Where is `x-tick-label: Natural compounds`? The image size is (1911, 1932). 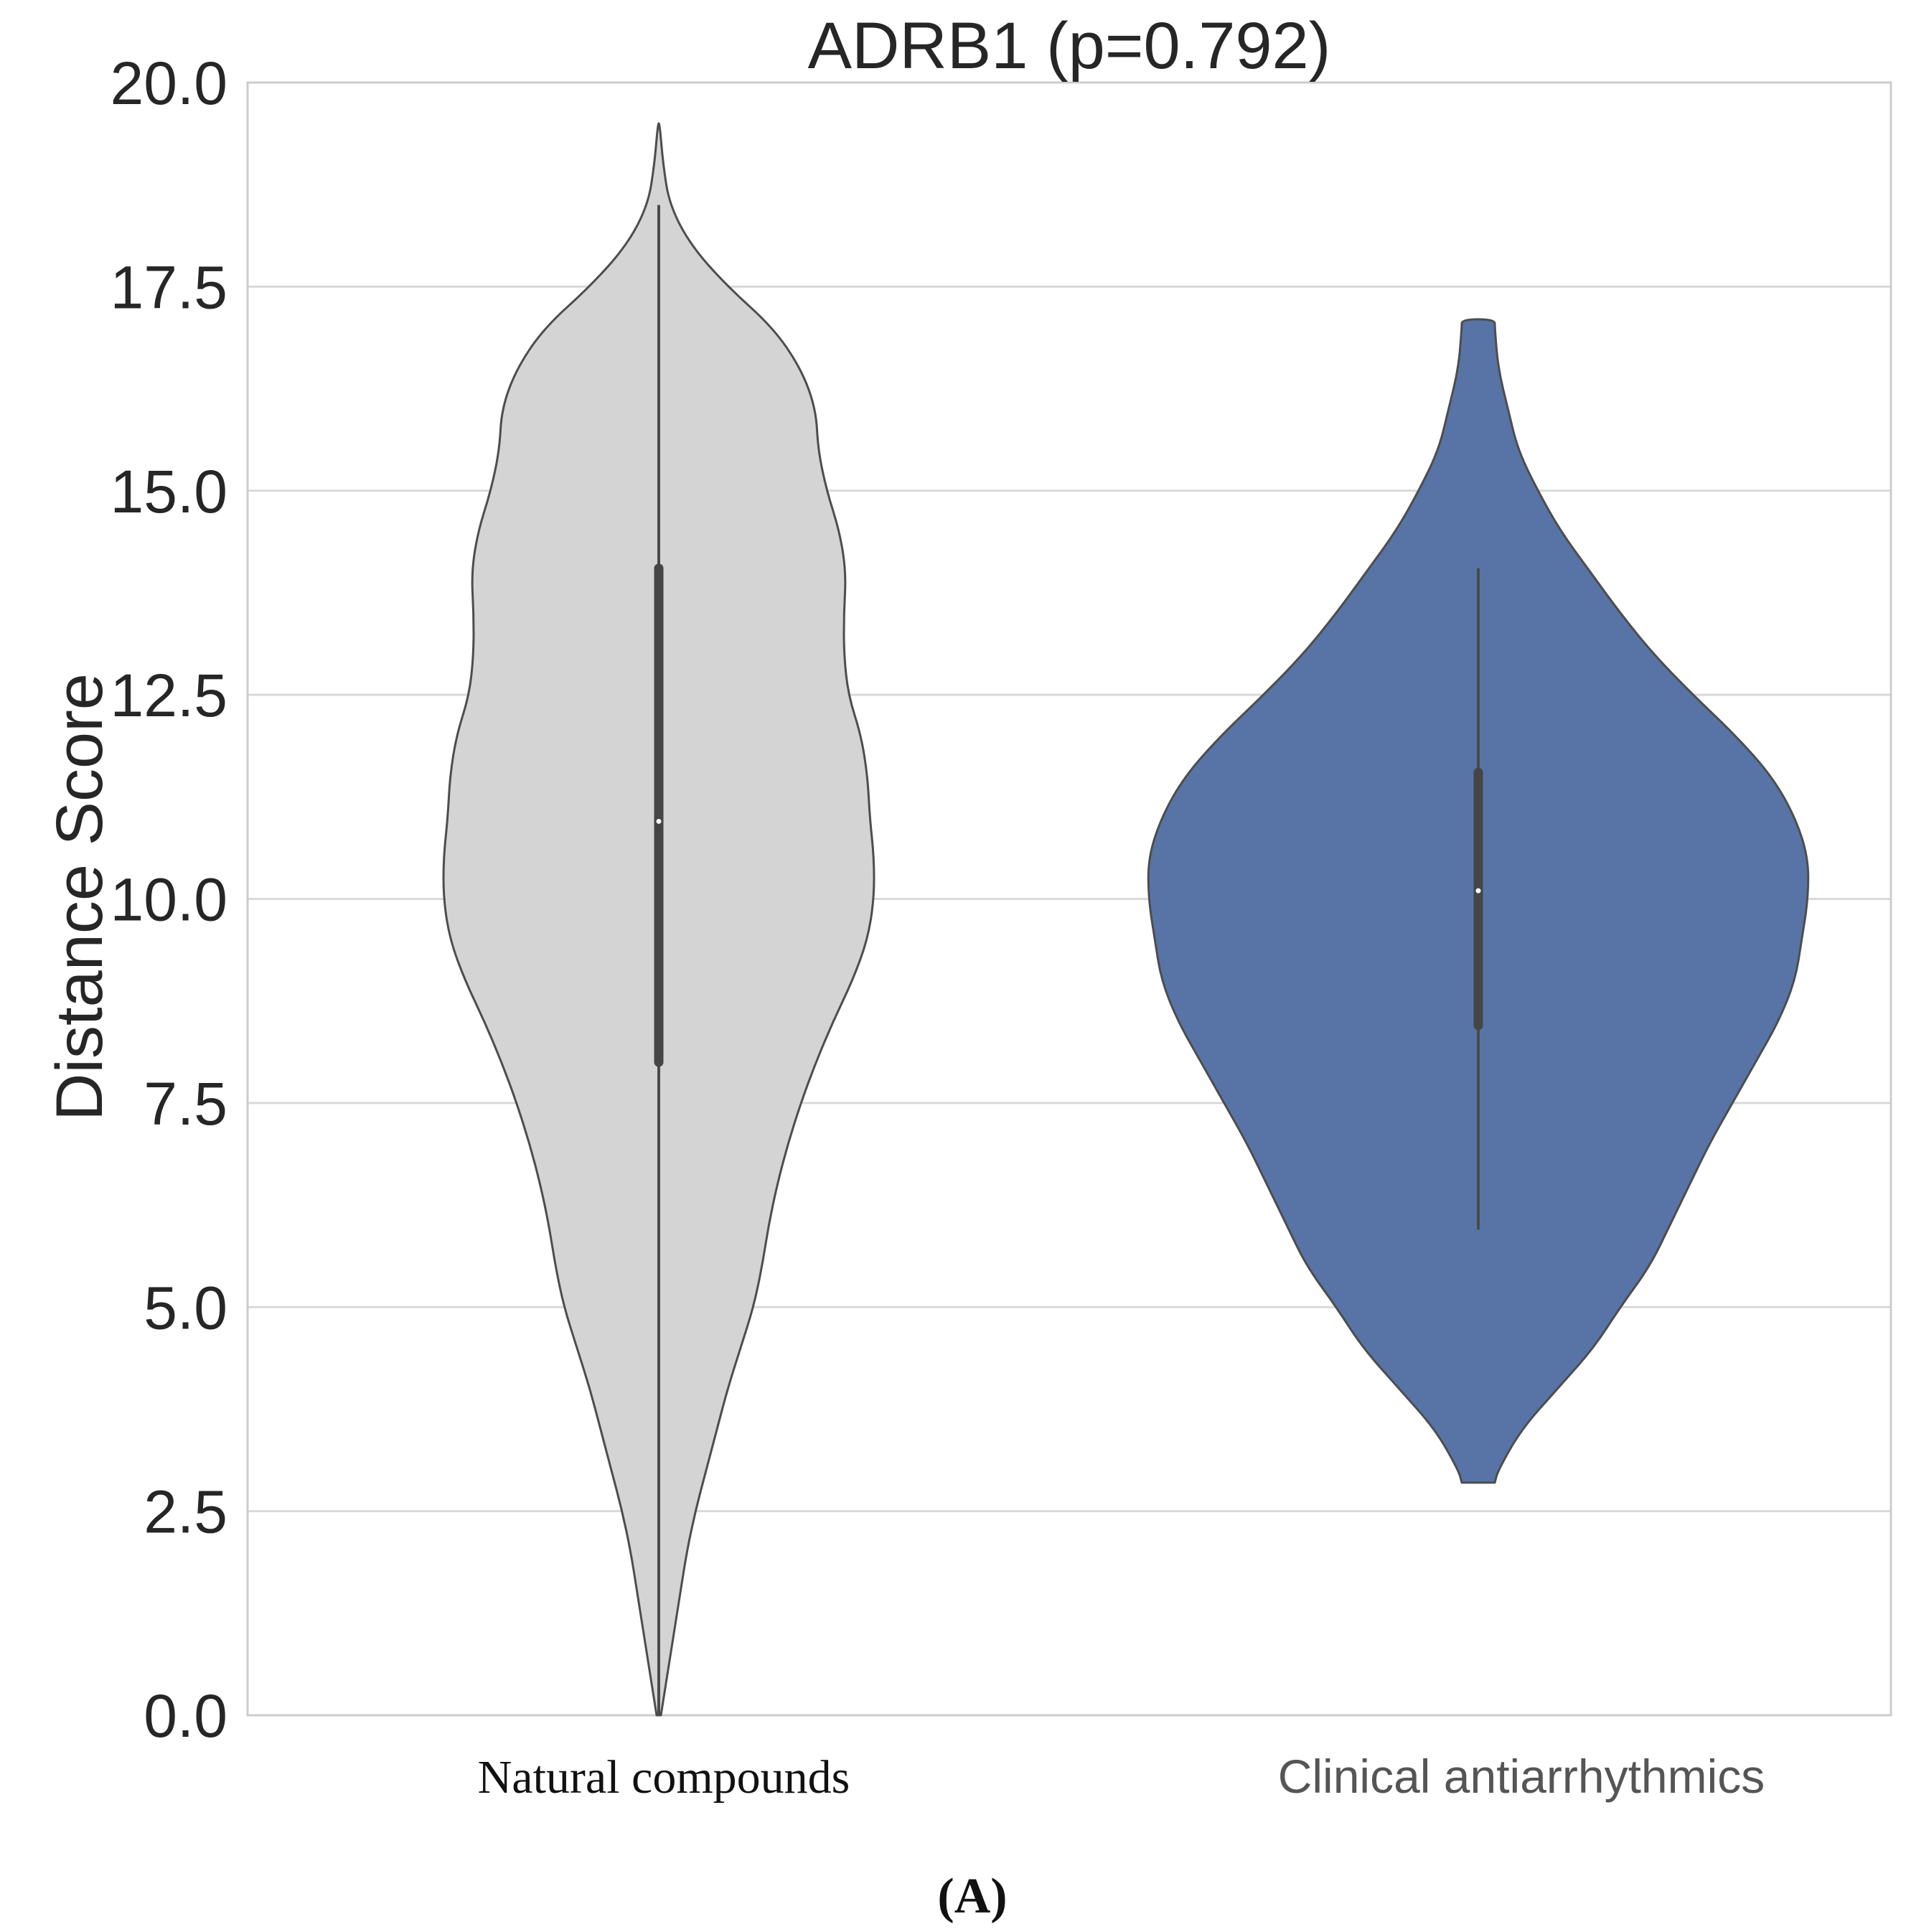 x-tick-label: Natural compounds is located at coordinates (664, 1777).